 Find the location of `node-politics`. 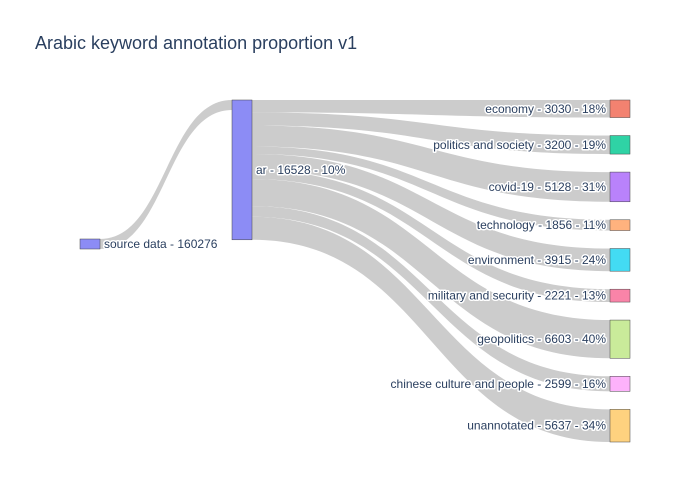

node-politics is located at coordinates (620, 145).